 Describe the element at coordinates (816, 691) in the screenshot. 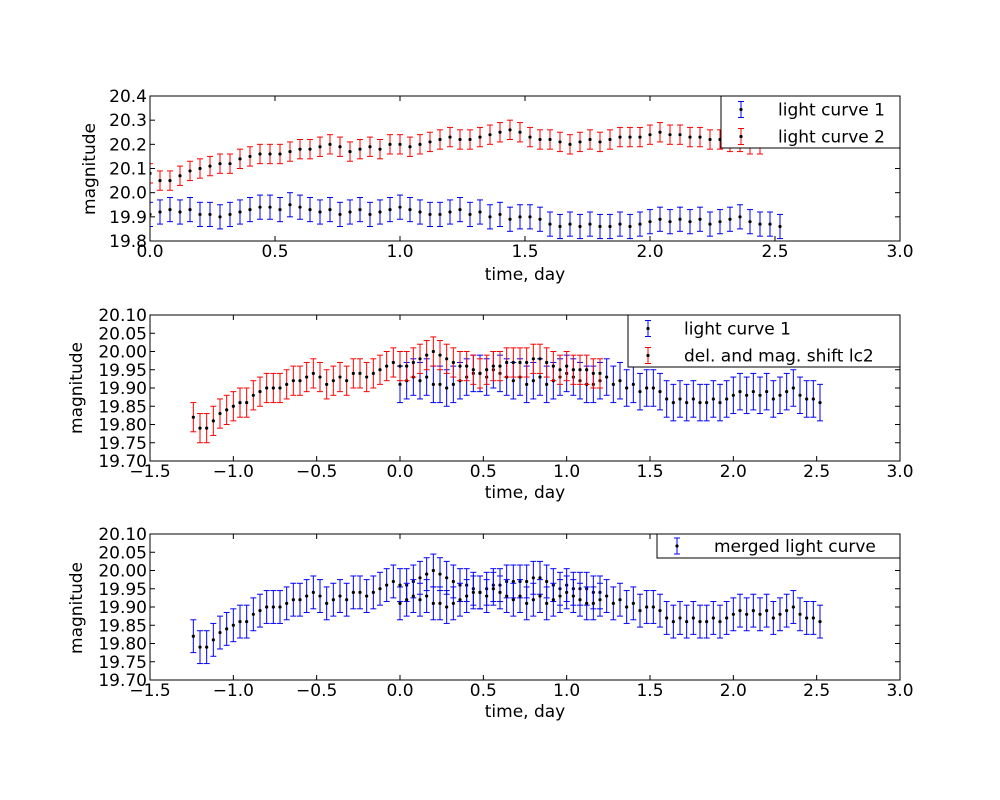

I see `x-tick-label: 2.5` at that location.